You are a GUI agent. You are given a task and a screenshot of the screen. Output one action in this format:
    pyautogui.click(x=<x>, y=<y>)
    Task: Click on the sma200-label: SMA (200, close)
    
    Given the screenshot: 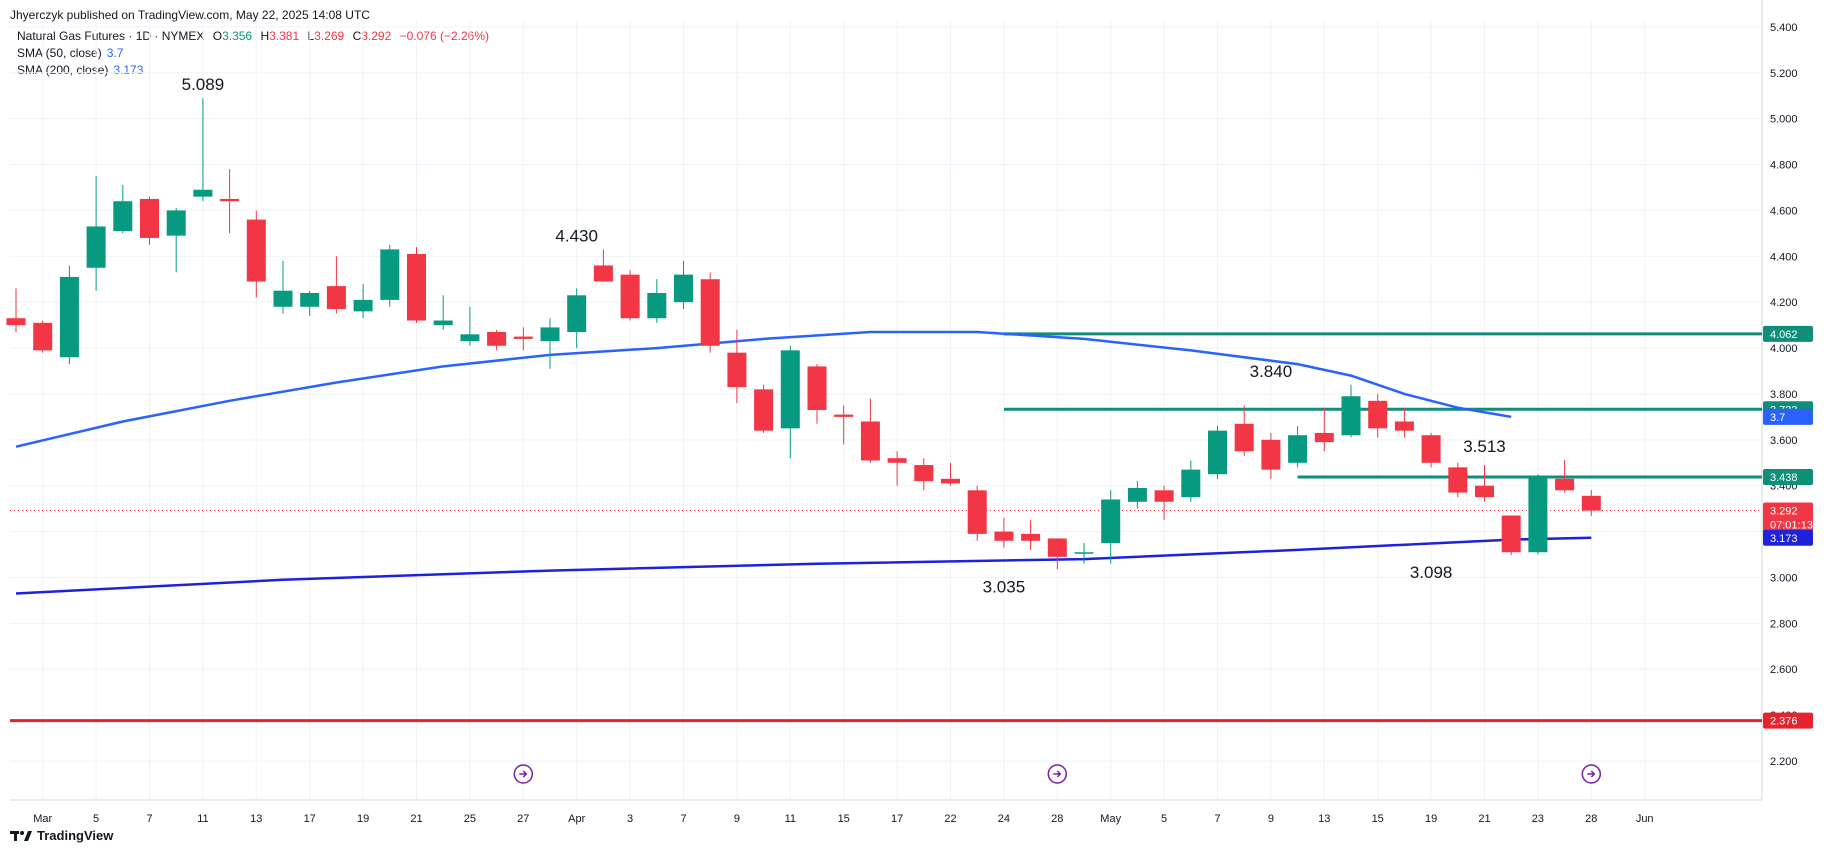 What is the action you would take?
    pyautogui.click(x=63, y=70)
    